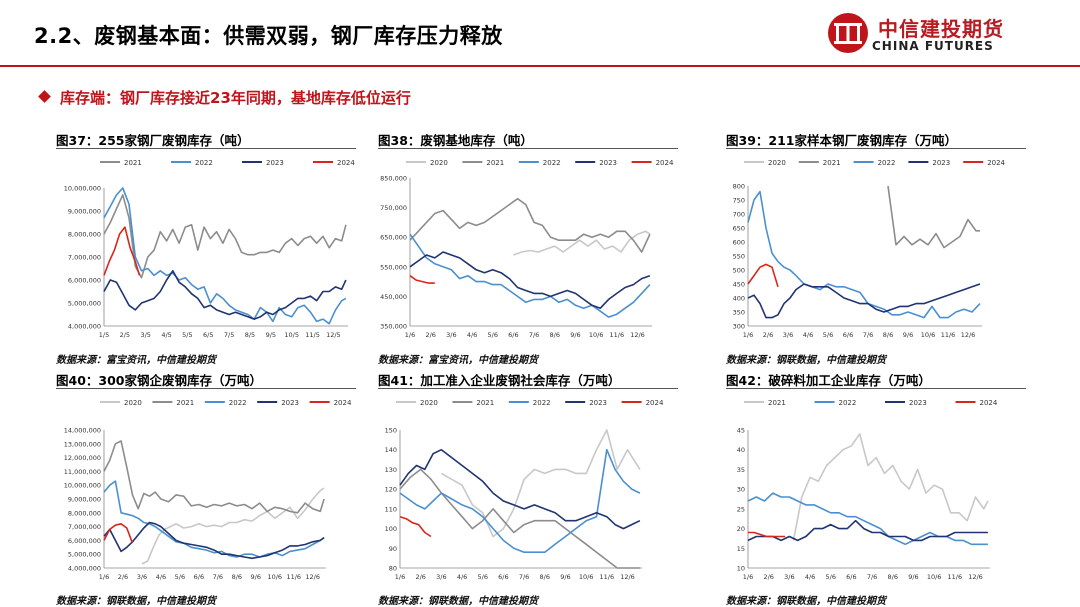 The height and width of the screenshot is (607, 1080). Describe the element at coordinates (582, 243) in the screenshot. I see `c38-series-2020` at that location.